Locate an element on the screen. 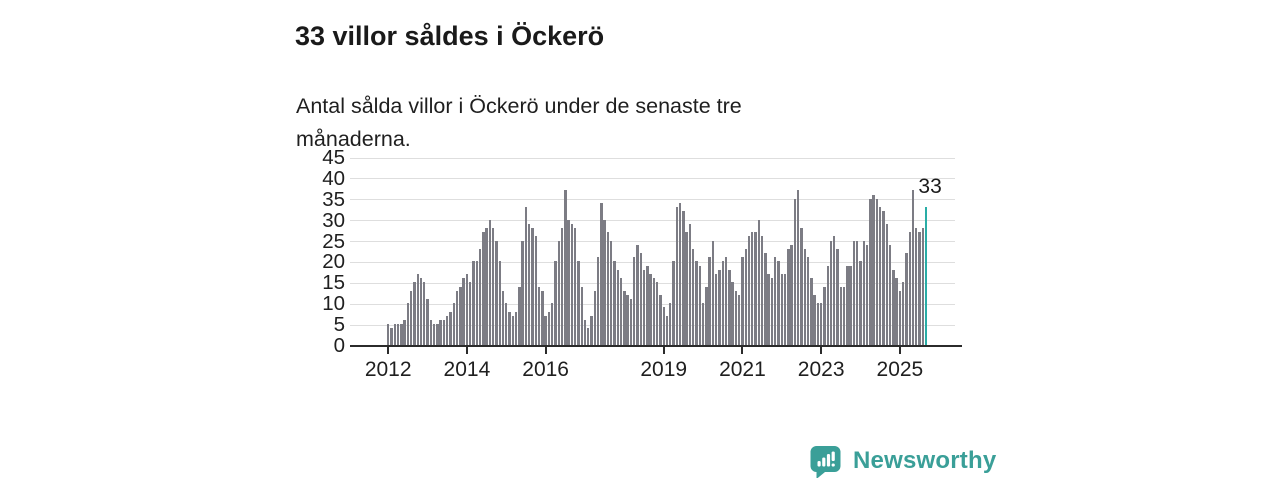  y-axis-tick-label: 10 is located at coordinates (333, 304).